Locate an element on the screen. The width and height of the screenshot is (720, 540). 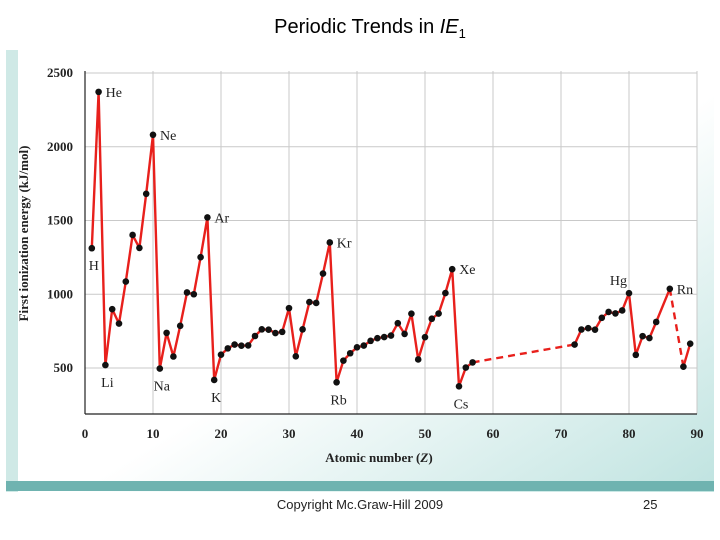
element-label: Hg is located at coordinates (618, 281).